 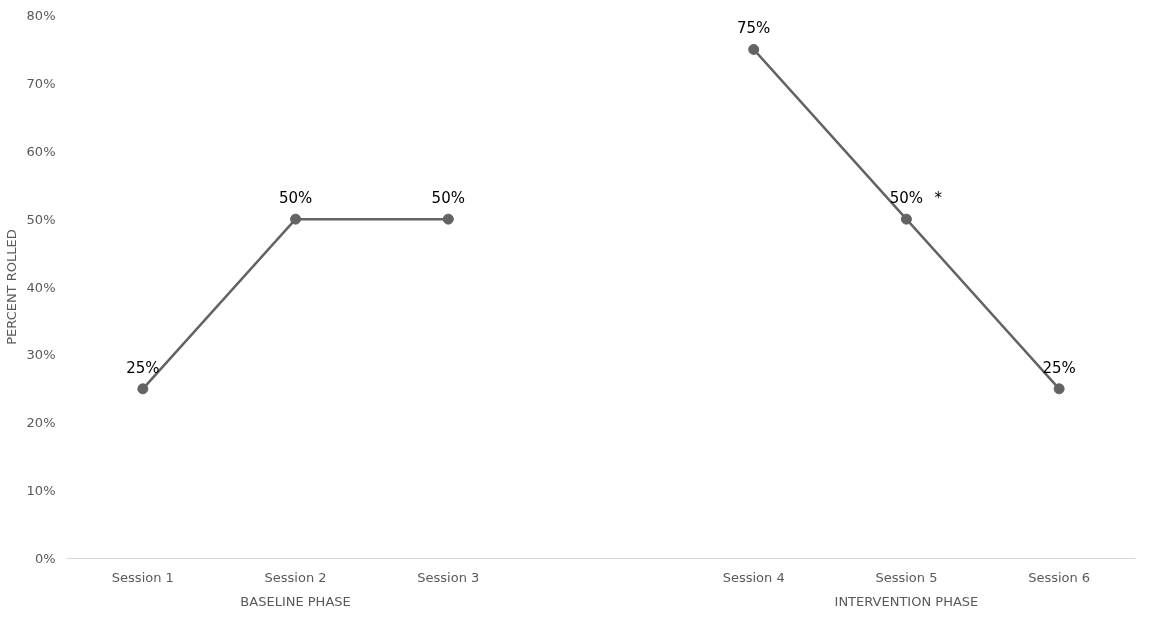 What do you see at coordinates (1059, 577) in the screenshot?
I see `x-tick-label: Session 6` at bounding box center [1059, 577].